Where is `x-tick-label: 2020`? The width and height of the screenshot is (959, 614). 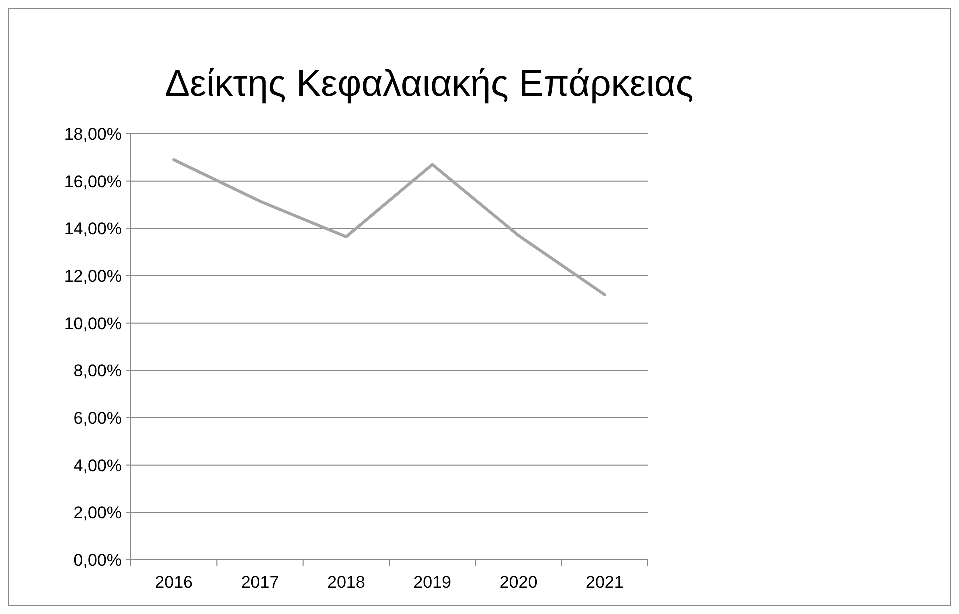 x-tick-label: 2020 is located at coordinates (519, 582).